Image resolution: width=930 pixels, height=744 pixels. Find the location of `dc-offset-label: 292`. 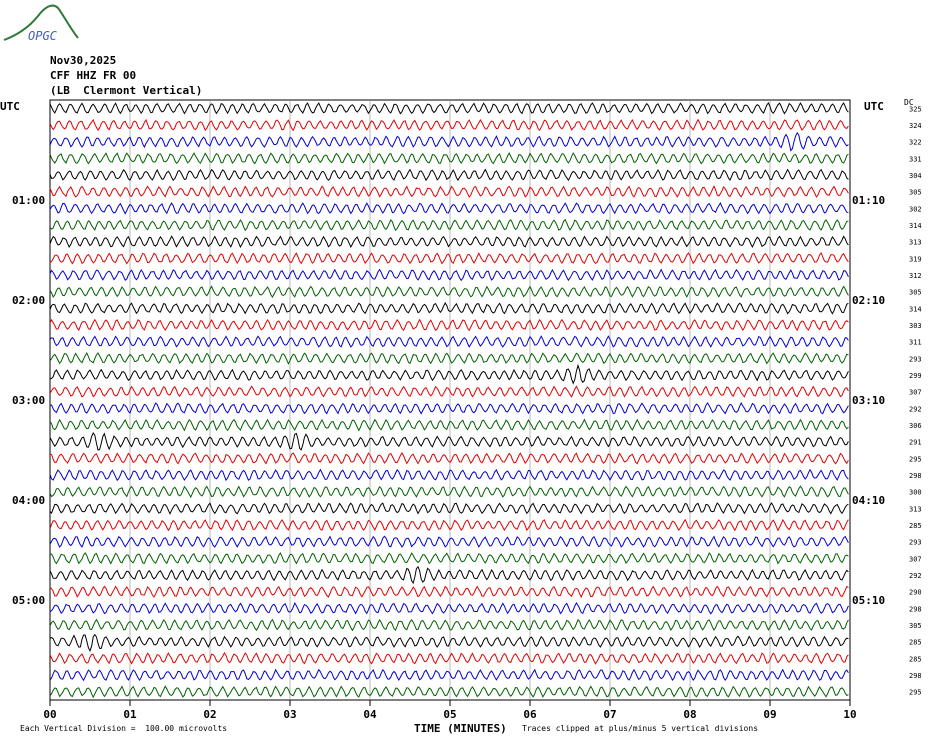

dc-offset-label: 292 is located at coordinates (915, 576).